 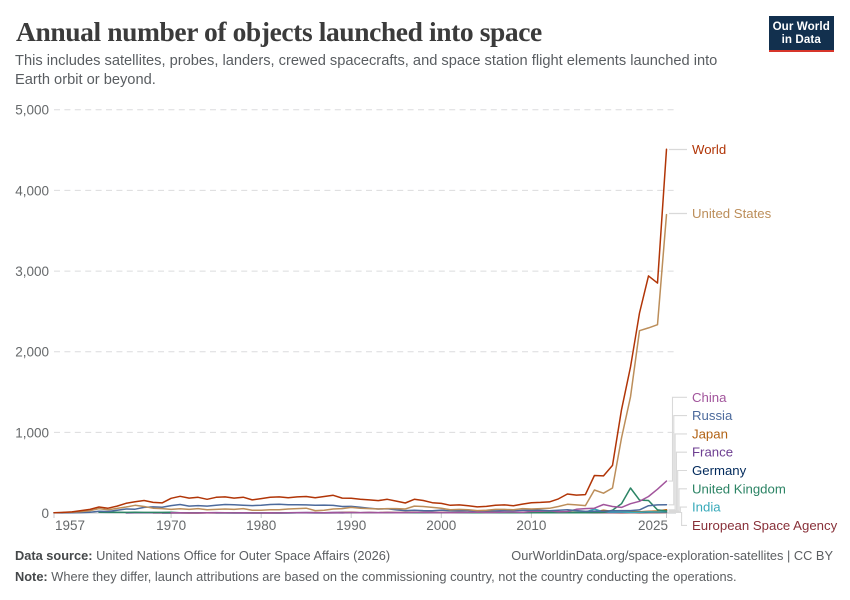 I want to click on svg-text: 3,000, so click(x=32, y=271).